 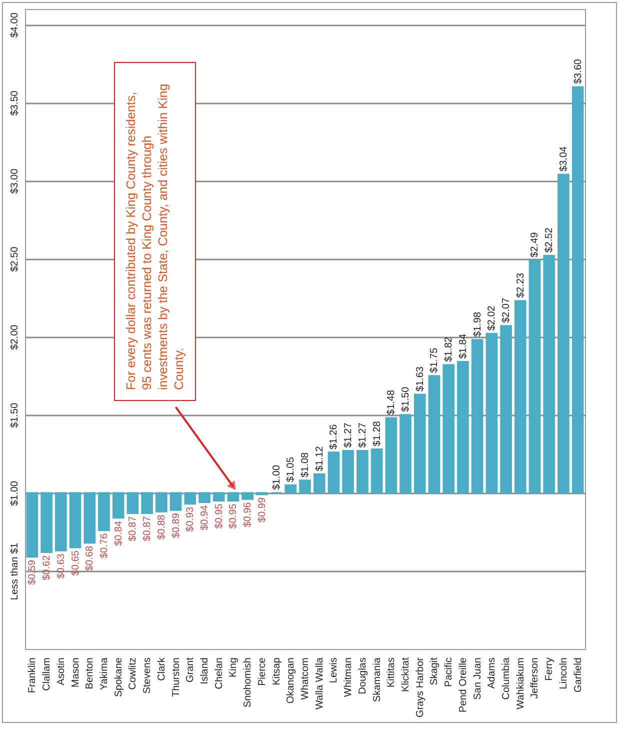 I want to click on data-label: $2.49, so click(x=535, y=245).